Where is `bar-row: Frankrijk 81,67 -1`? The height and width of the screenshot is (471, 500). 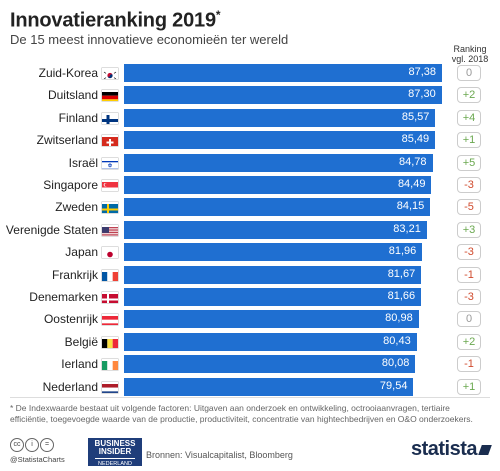 bar-row: Frankrijk 81,67 -1 is located at coordinates (250, 276).